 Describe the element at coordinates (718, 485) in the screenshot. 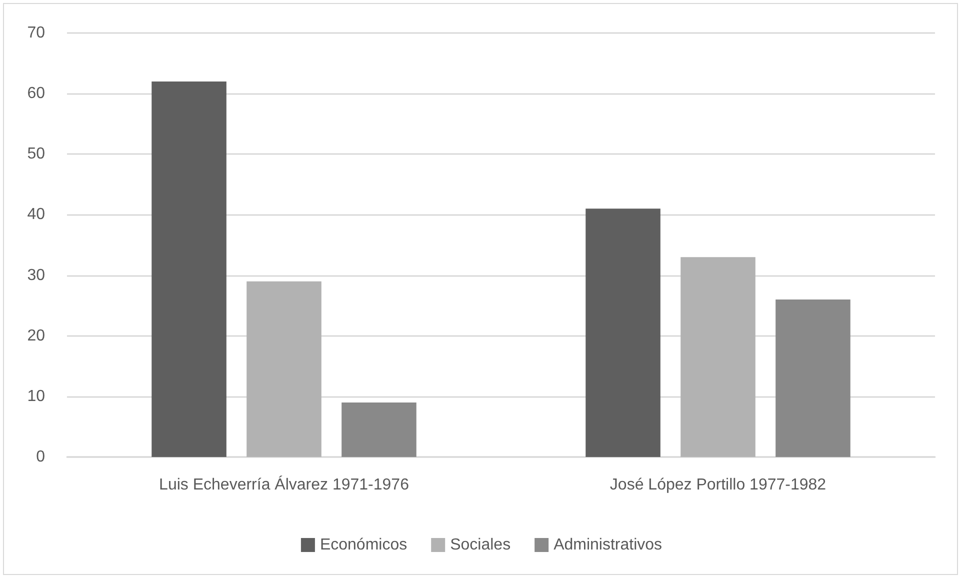

I see `x-tick-label: José López Portillo 1977-1982` at that location.